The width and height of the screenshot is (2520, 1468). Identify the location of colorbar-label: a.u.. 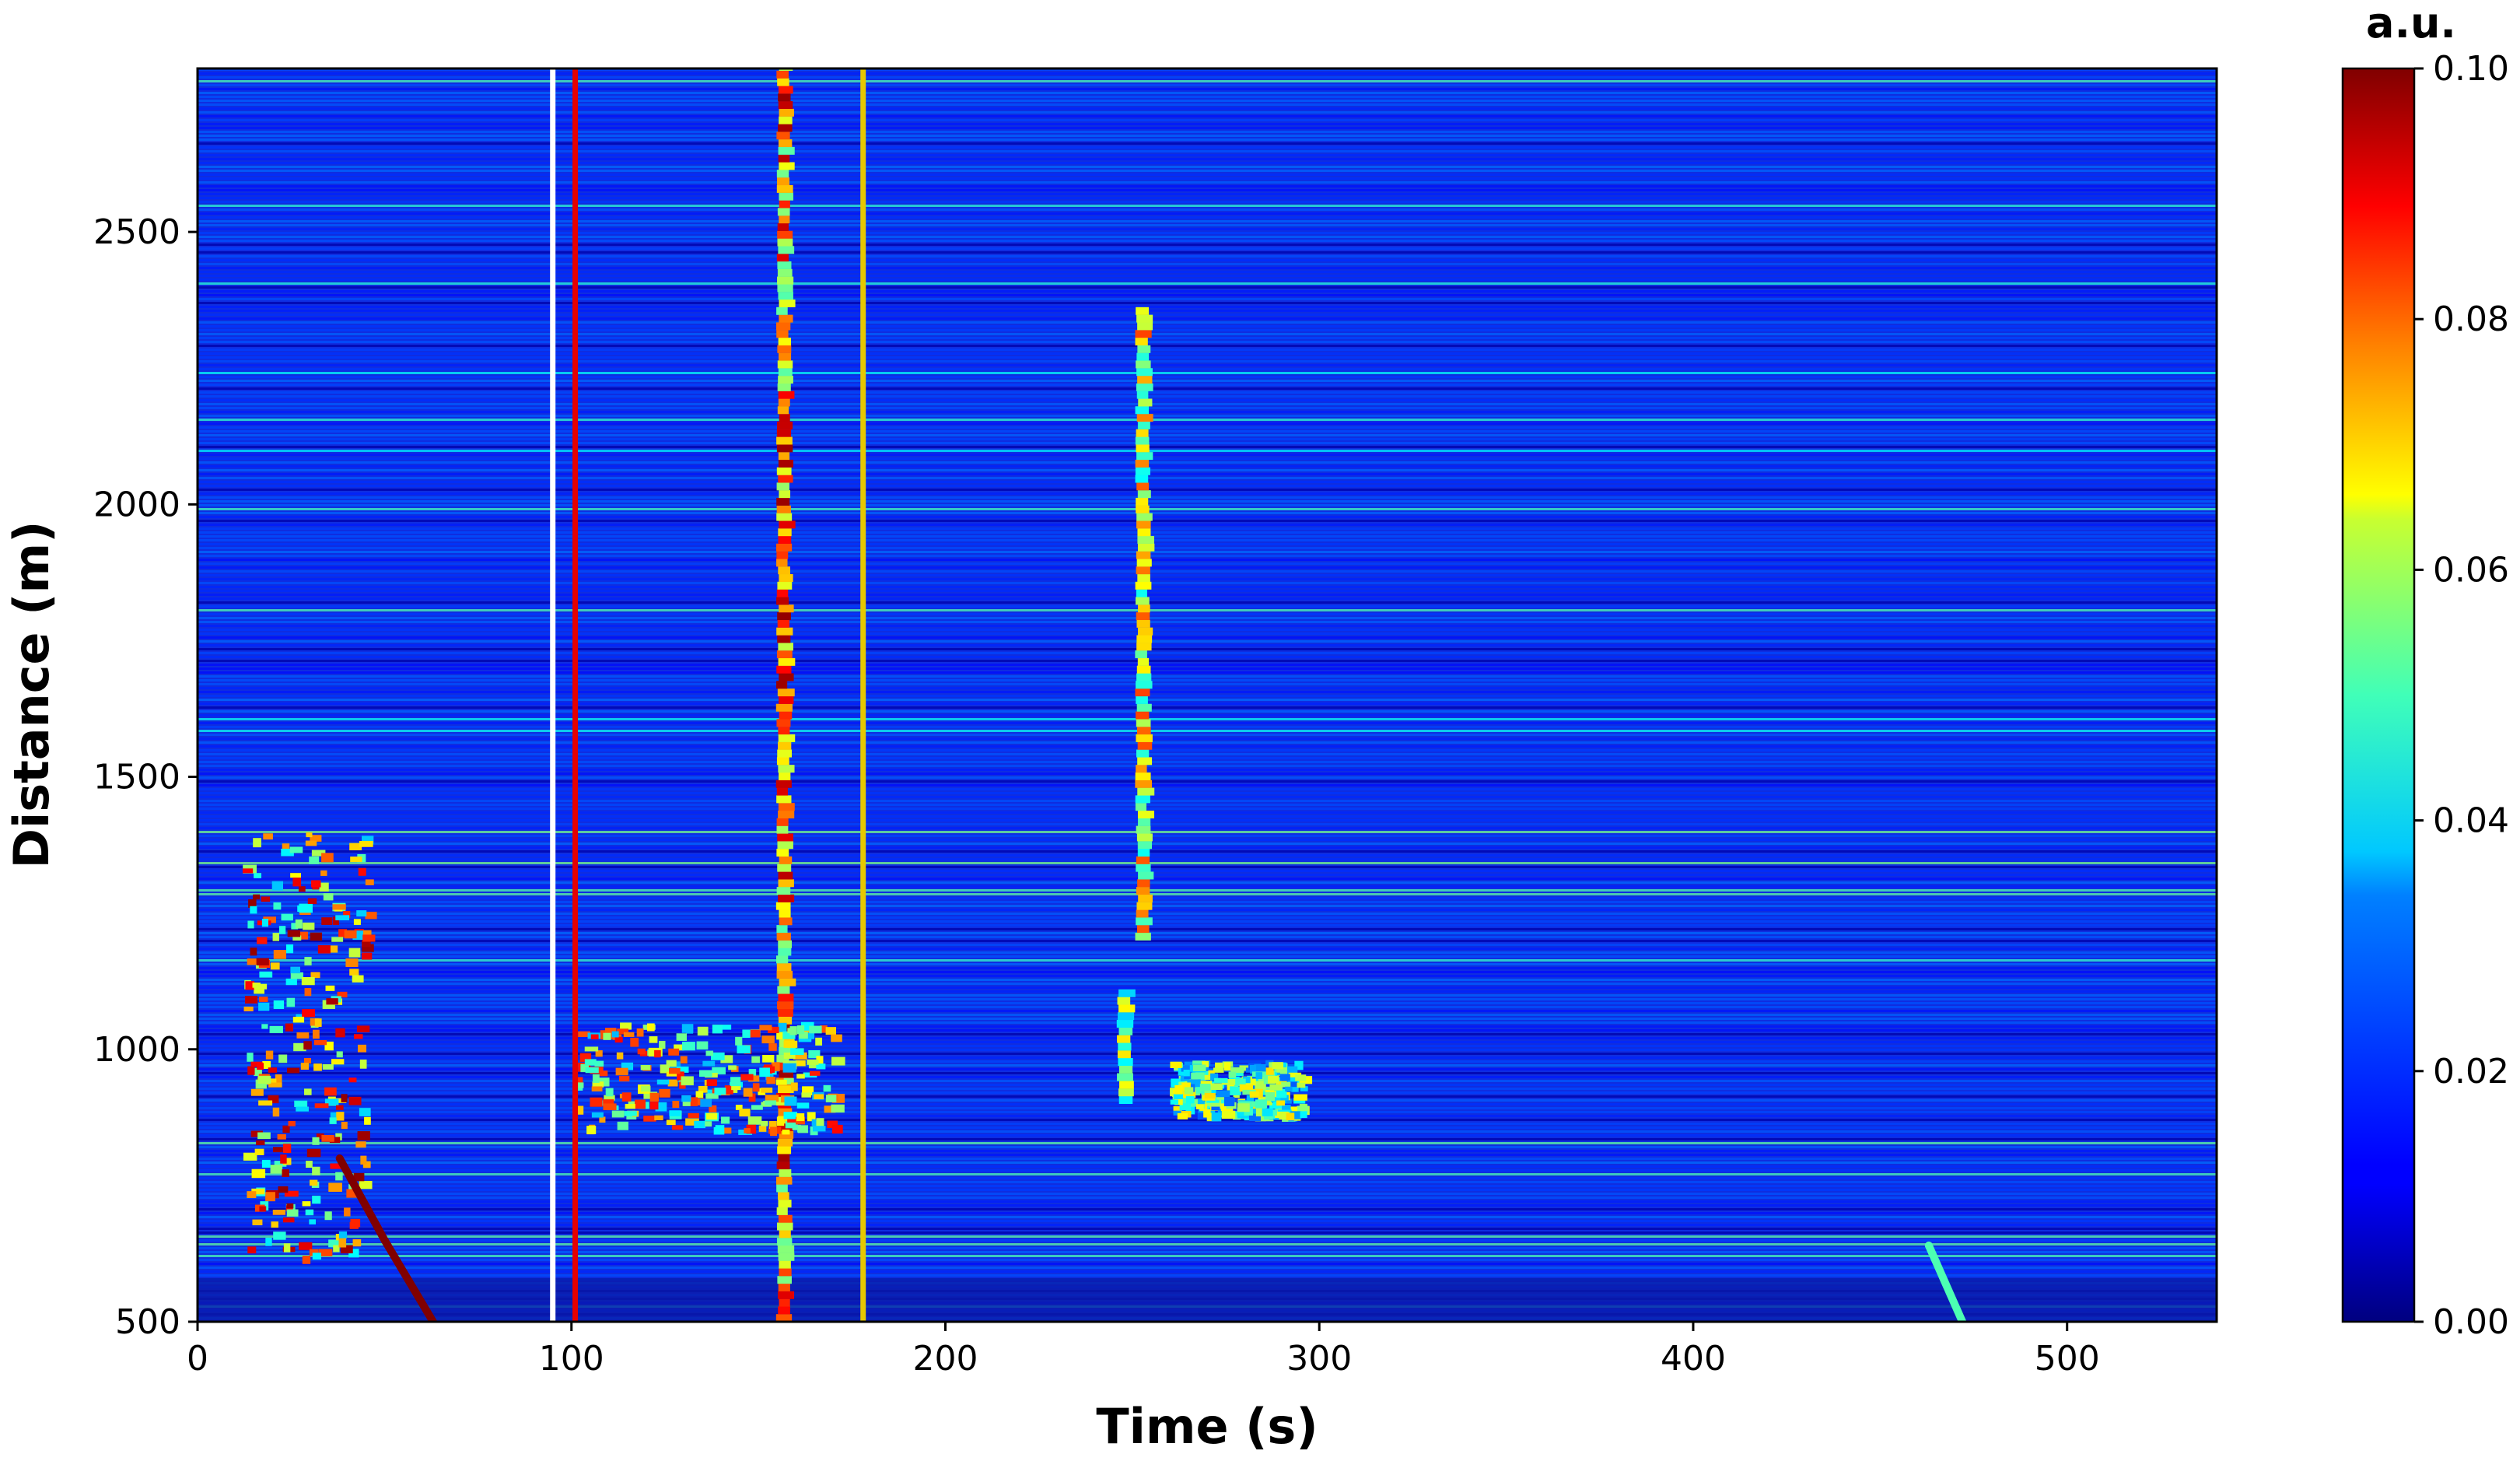
(2411, 23).